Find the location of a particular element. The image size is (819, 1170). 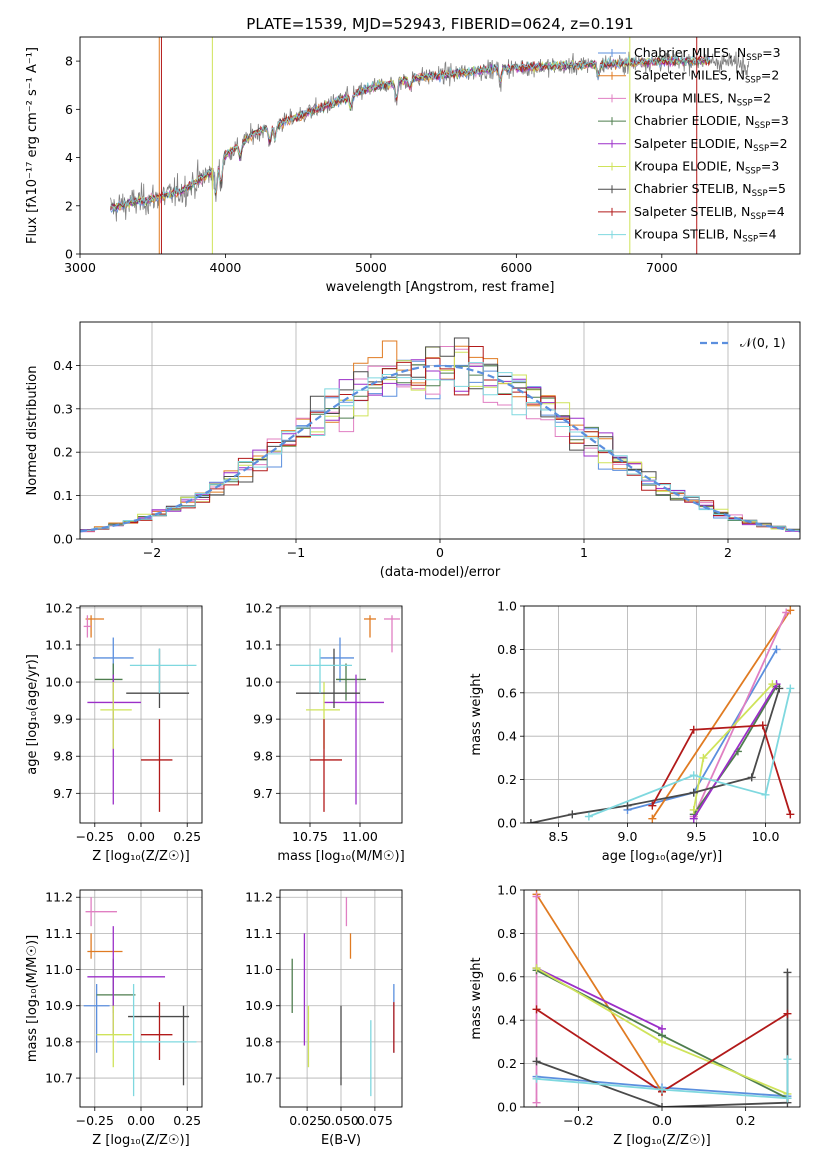

age_vs_mass-y-tick-label: 10.2 is located at coordinates (259, 607).